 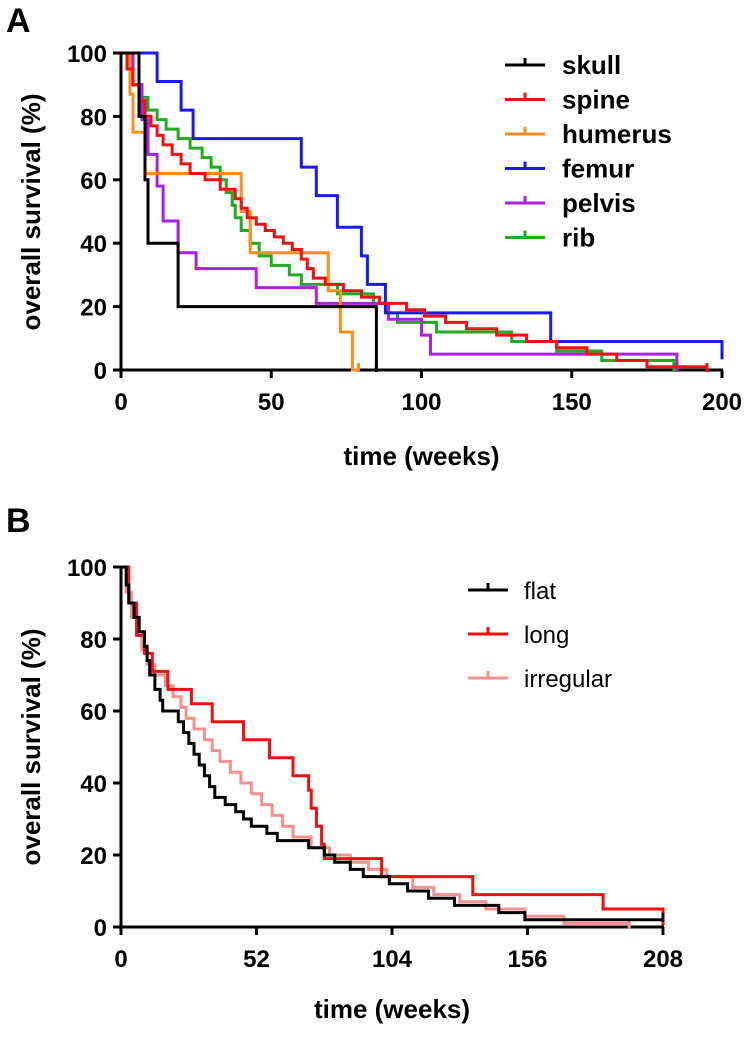 I want to click on legend-label: irregular, so click(x=568, y=679).